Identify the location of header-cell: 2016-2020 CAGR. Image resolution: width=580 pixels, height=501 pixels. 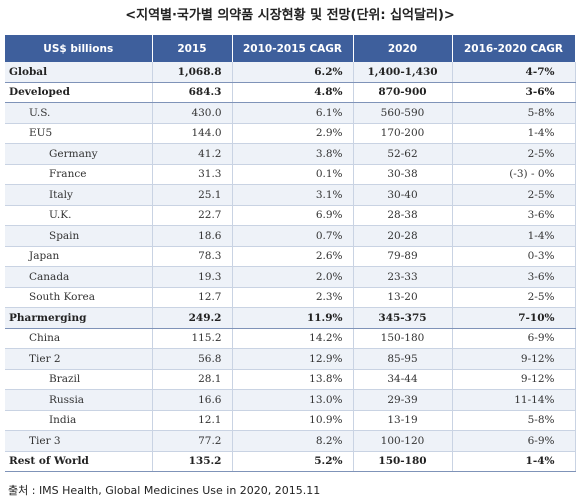
(514, 48).